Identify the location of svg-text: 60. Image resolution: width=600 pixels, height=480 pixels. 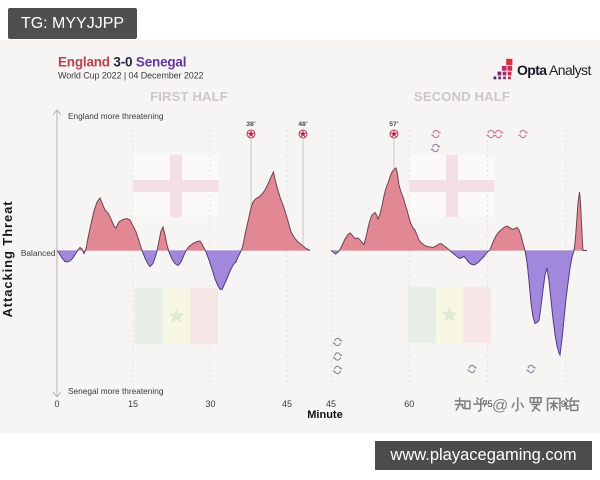
(409, 404).